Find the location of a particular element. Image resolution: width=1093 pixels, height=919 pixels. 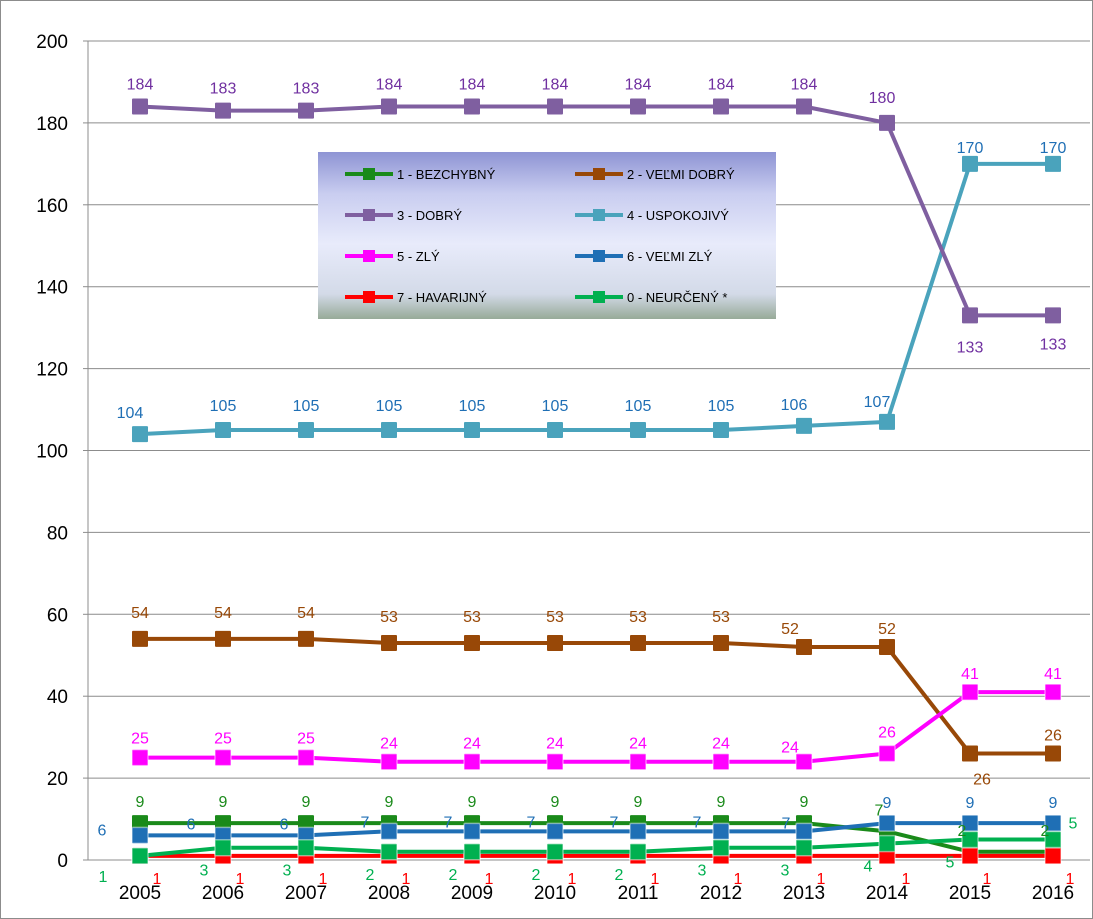

x-tick-label: 2010 is located at coordinates (555, 893).